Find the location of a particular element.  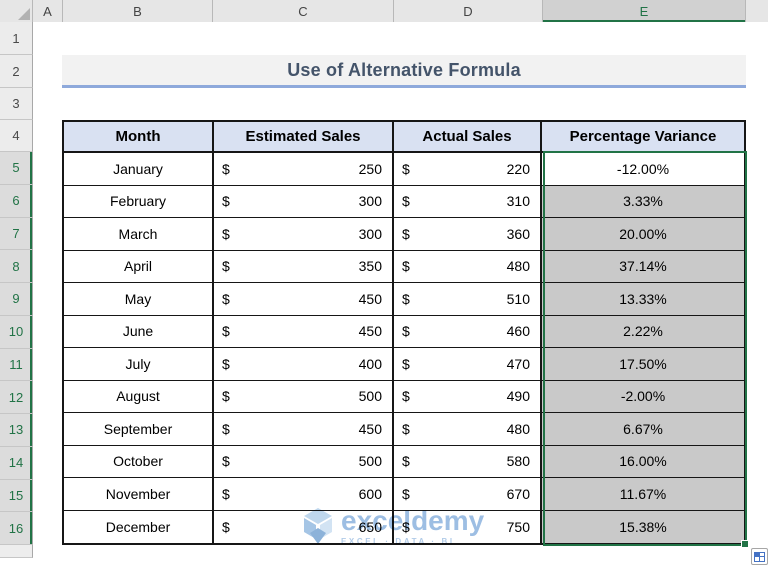

column-header-E: E is located at coordinates (644, 11).